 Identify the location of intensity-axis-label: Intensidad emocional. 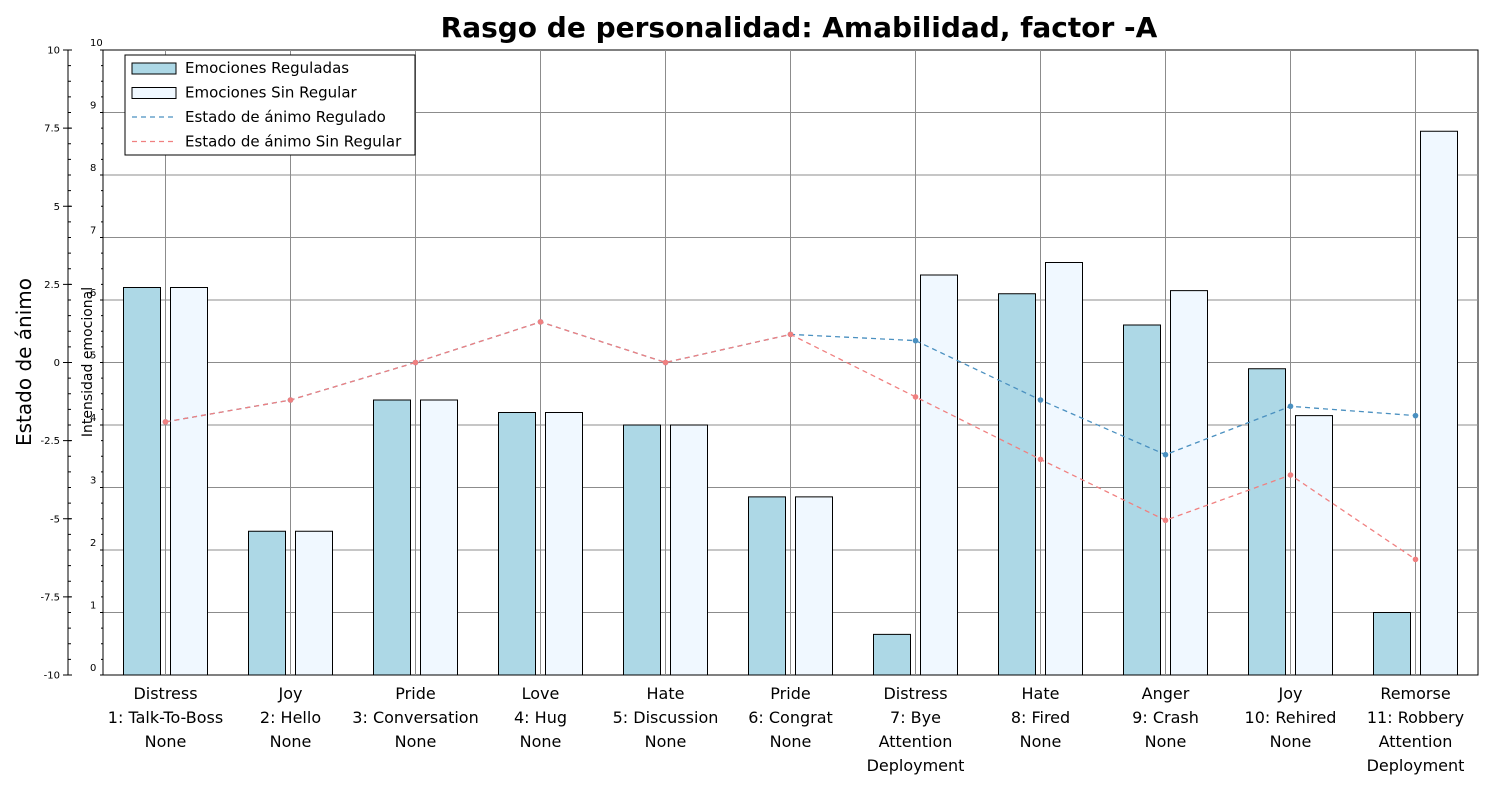
(88, 362).